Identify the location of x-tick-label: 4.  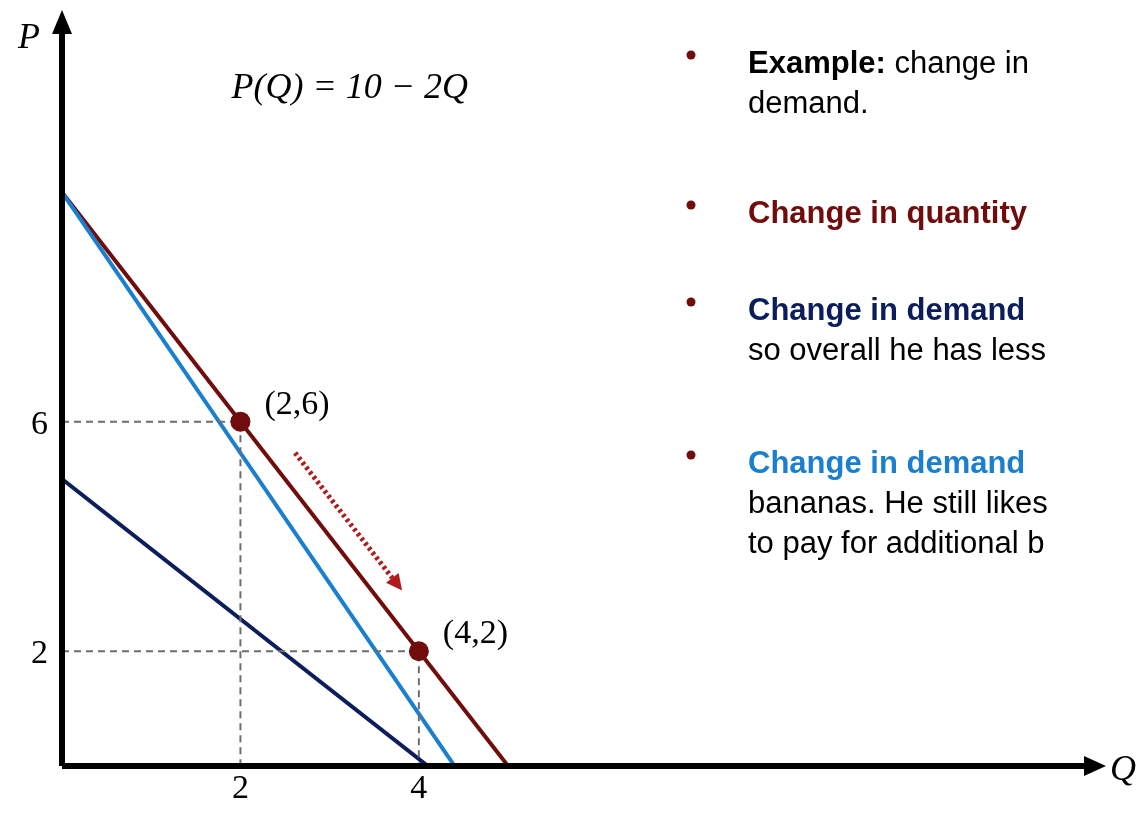
(419, 787).